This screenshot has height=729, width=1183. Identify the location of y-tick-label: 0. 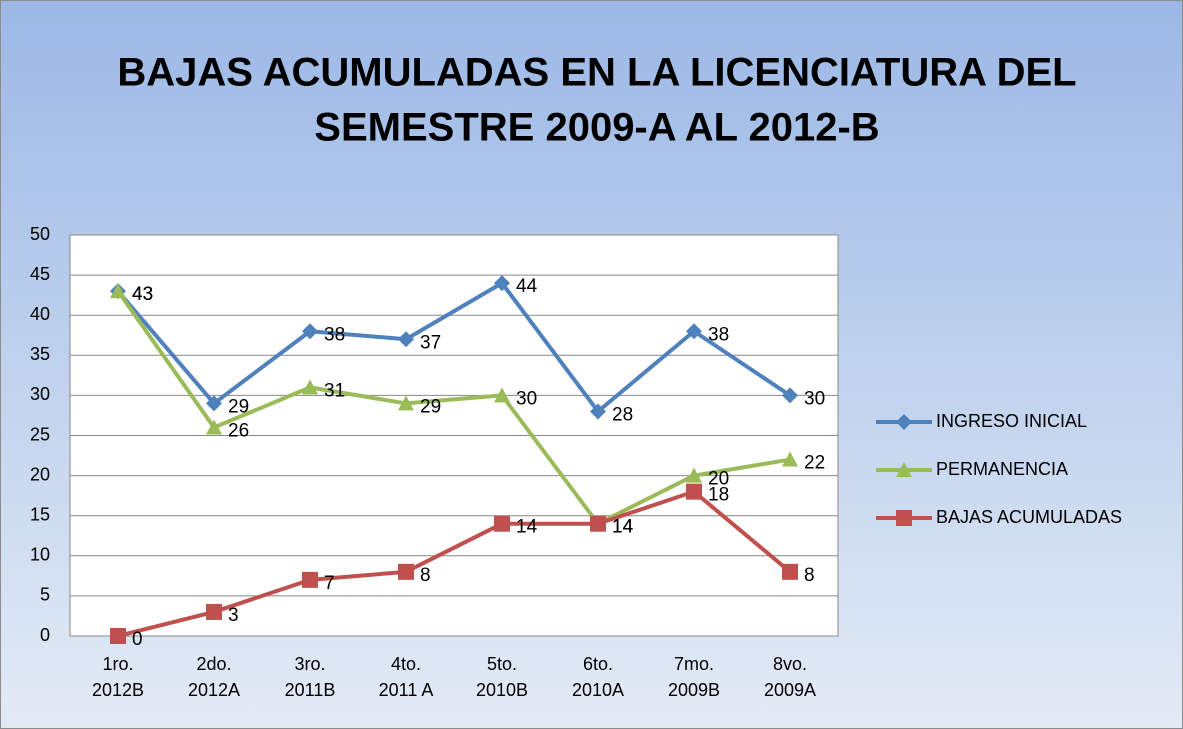
(45, 635).